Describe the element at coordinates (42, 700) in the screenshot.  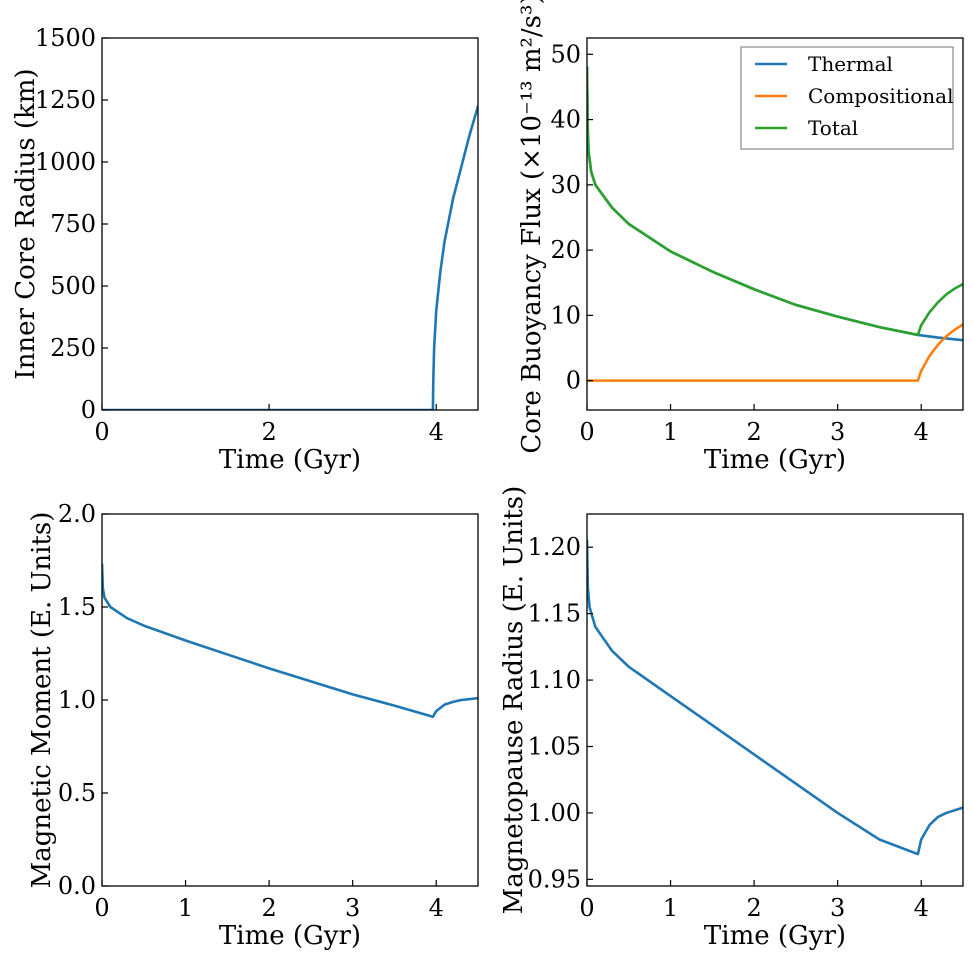
I see `y-axis-label: Magnetic Moment (E. Units)` at that location.